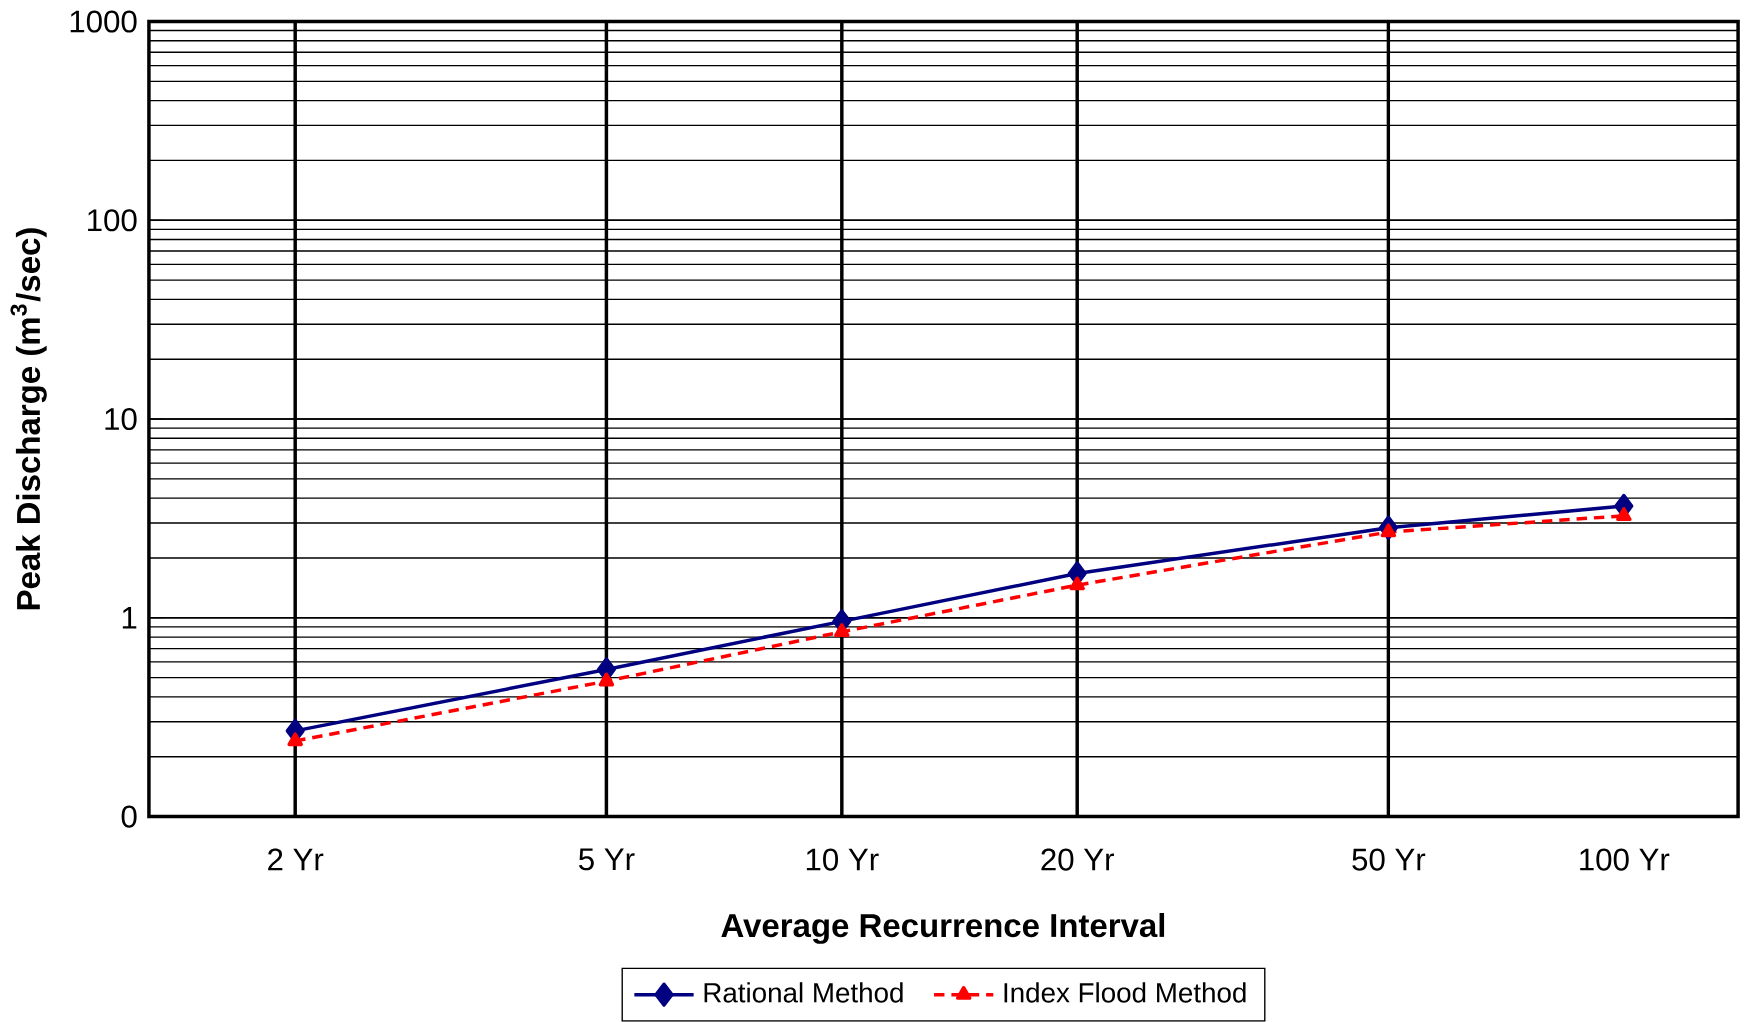 This screenshot has height=1022, width=1747. What do you see at coordinates (129, 618) in the screenshot?
I see `y-tick-label: 1` at bounding box center [129, 618].